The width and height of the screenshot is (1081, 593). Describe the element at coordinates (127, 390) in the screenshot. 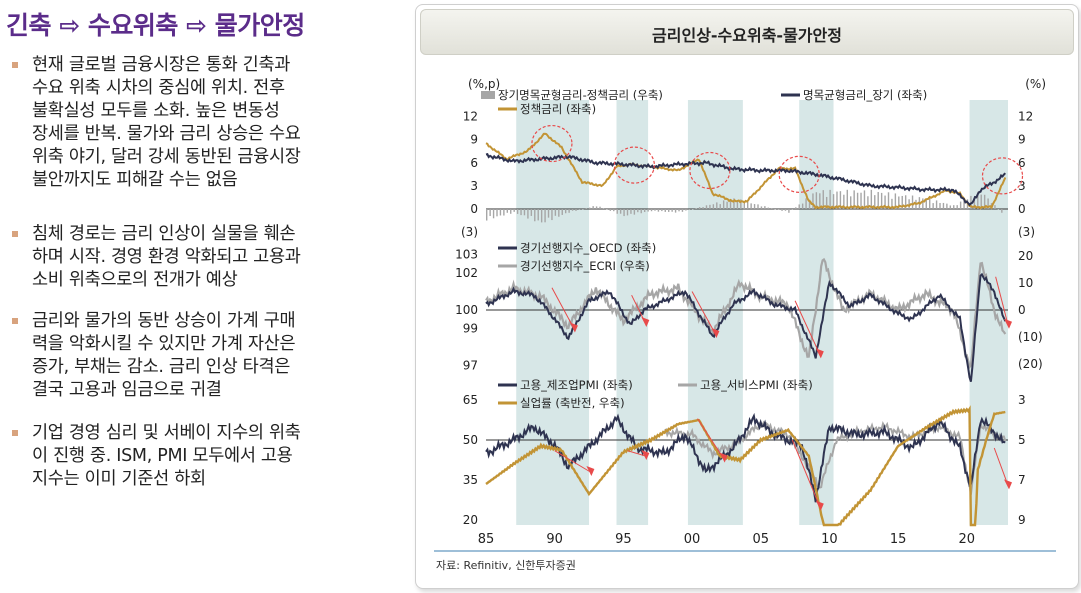

I see `bullet-line: 결국 고용과 임금으로 귀결` at that location.